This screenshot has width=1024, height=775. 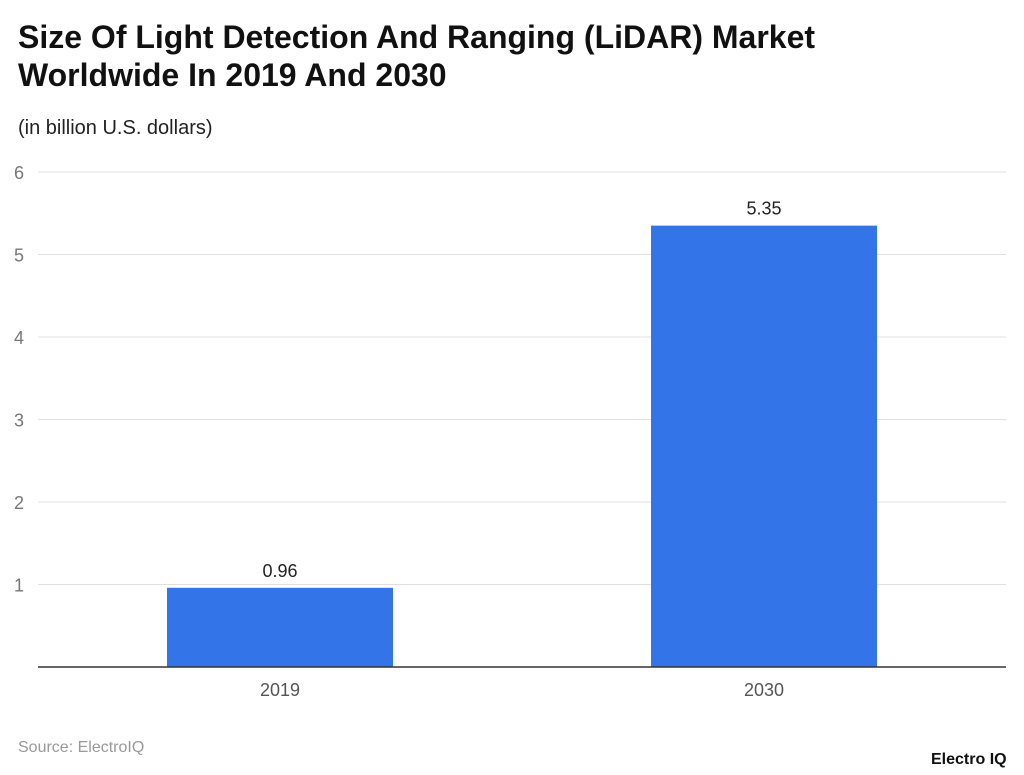 I want to click on y-tick-label: 3, so click(x=19, y=421).